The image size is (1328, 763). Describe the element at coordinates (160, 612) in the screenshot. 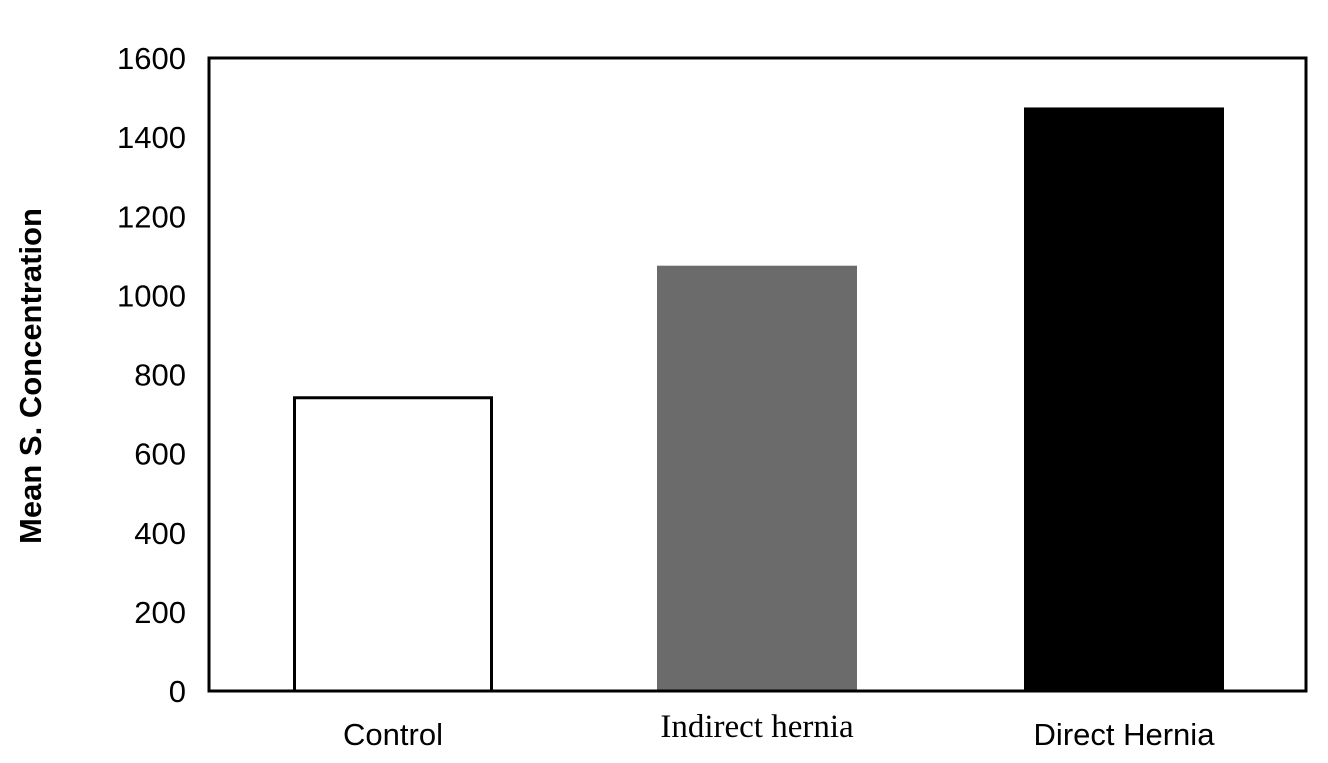

I see `y-tick-label: 200` at that location.